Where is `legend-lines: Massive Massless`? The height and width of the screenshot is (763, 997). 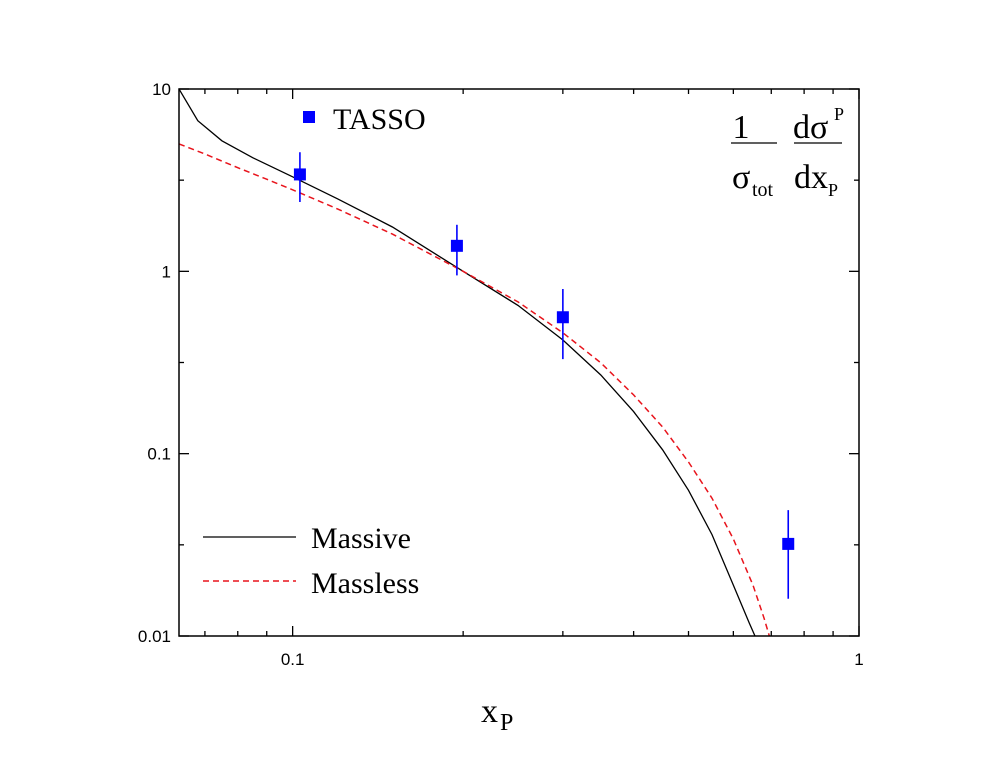
legend-lines: Massive Massless is located at coordinates (311, 561).